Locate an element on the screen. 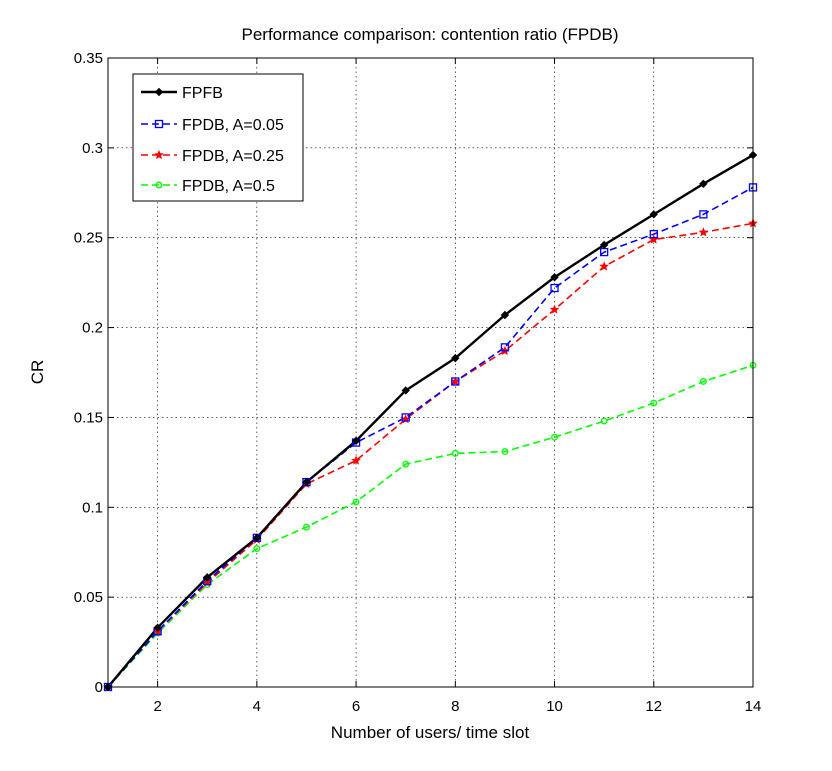  x-tick-labels: 2 4 6 8 10 12 14 is located at coordinates (457, 706).